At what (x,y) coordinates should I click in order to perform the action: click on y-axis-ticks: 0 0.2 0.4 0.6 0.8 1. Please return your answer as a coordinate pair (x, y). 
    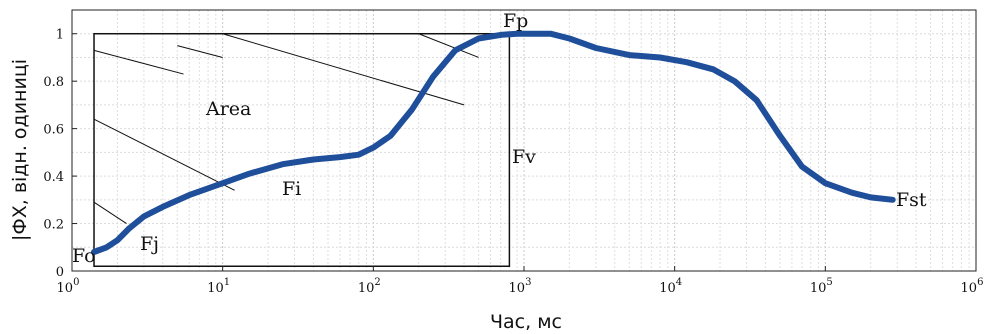
    Looking at the image, I should click on (60, 154).